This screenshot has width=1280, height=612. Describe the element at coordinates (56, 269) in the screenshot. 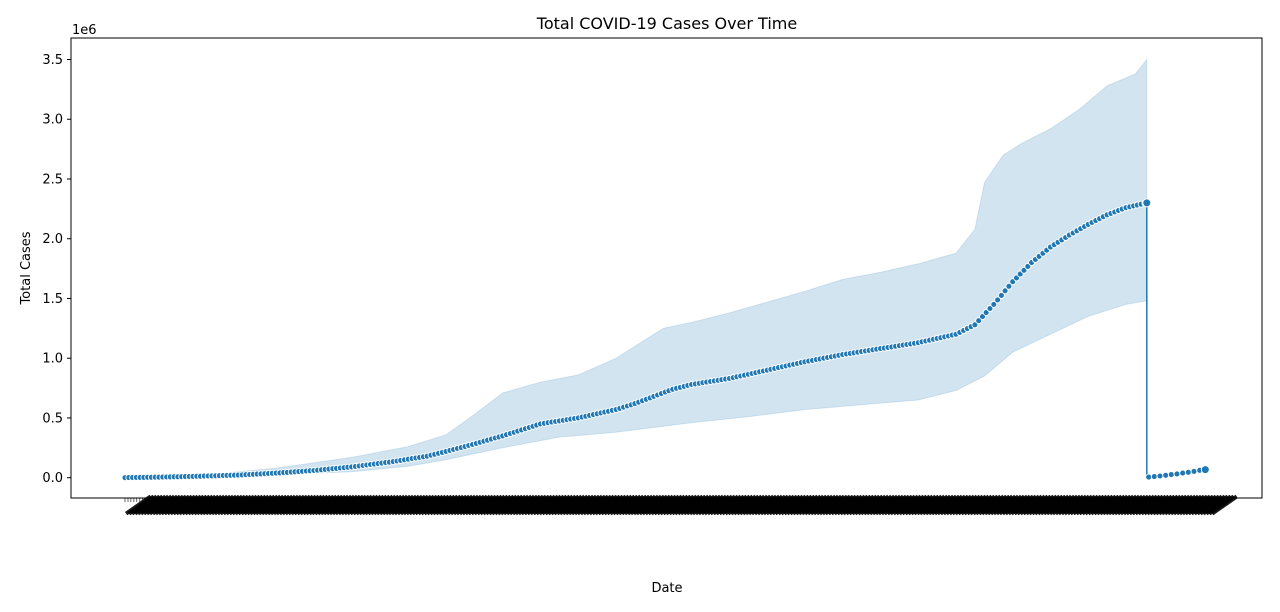

I see `y-axis-ticks: 0.0 0.5 1.0 1.5 2.0 2.5 3.0 3.5` at that location.